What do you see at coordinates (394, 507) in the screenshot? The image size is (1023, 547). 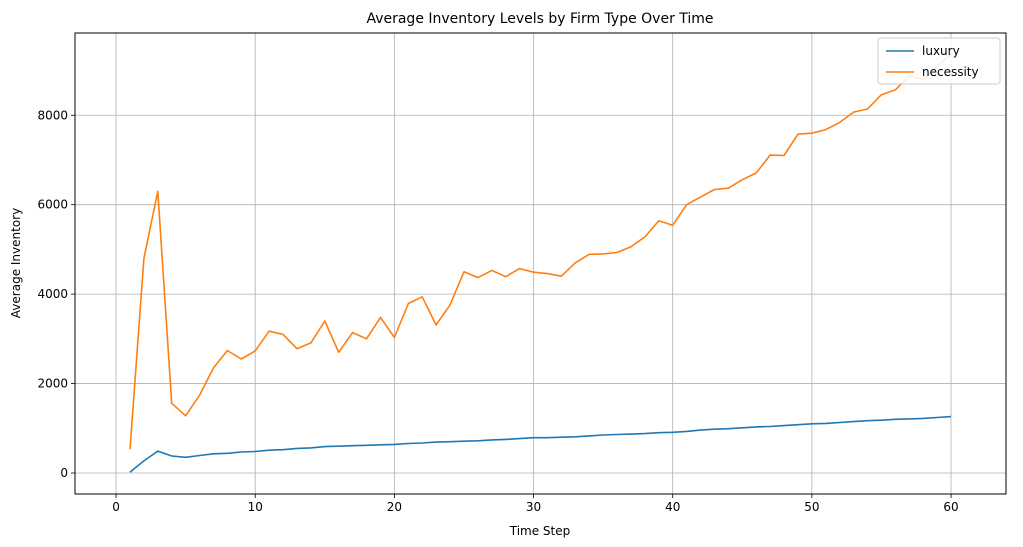 I see `x-tick-label: 20` at bounding box center [394, 507].